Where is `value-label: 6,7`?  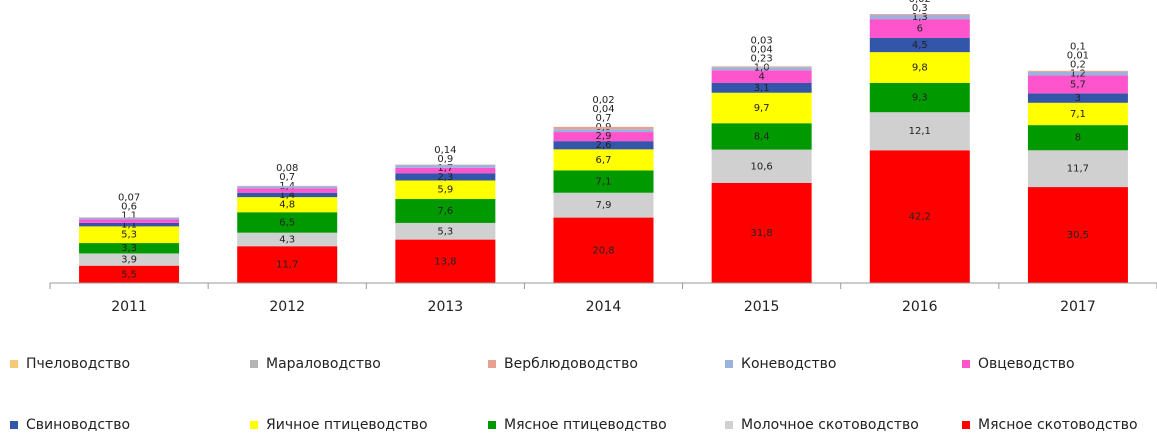 value-label: 6,7 is located at coordinates (604, 160).